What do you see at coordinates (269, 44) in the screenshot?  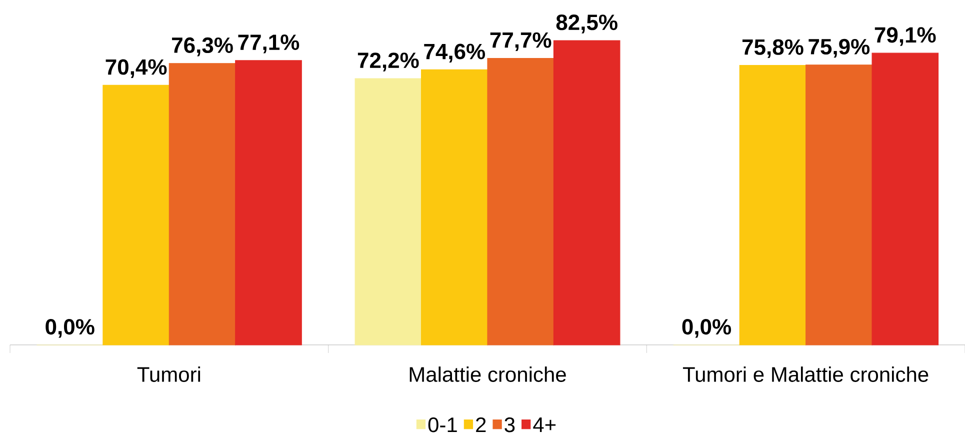 I see `data-label: 77,1%` at bounding box center [269, 44].